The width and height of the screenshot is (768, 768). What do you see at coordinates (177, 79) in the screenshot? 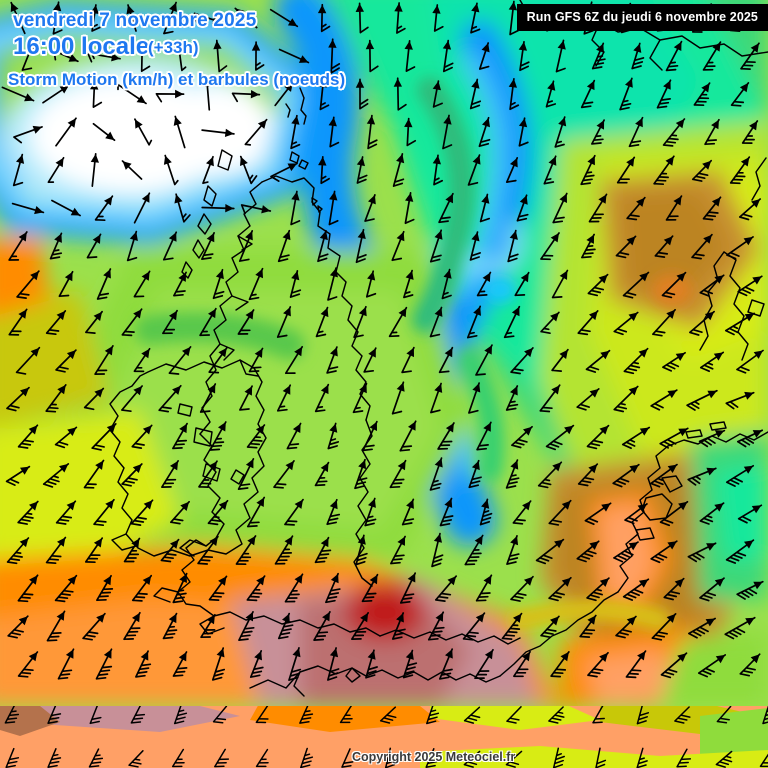
I see `parameter-label: Storm Motion (km/h) et barbules (noeuds)` at bounding box center [177, 79].